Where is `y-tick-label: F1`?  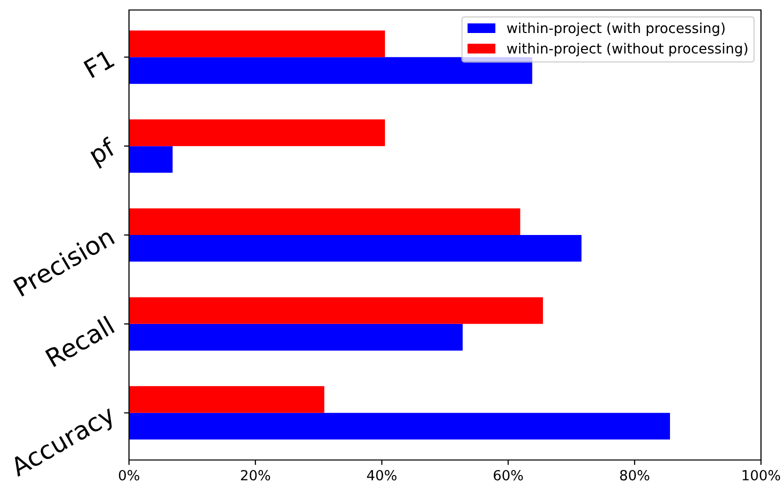 y-tick-label: F1 is located at coordinates (99, 63).